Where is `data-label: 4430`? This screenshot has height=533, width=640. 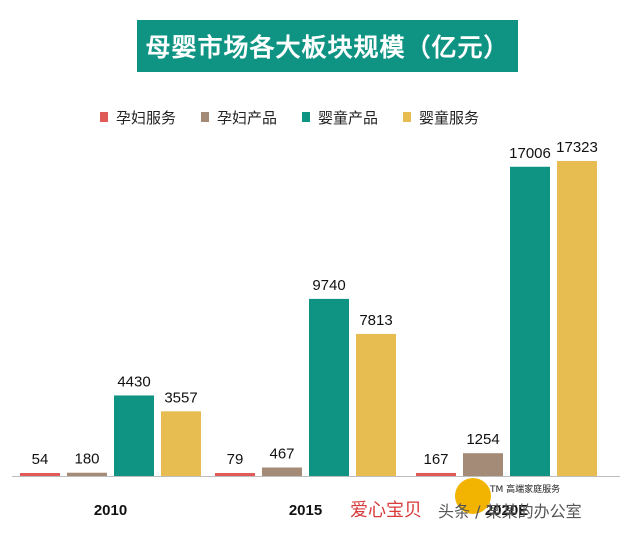
data-label: 4430 is located at coordinates (133, 381).